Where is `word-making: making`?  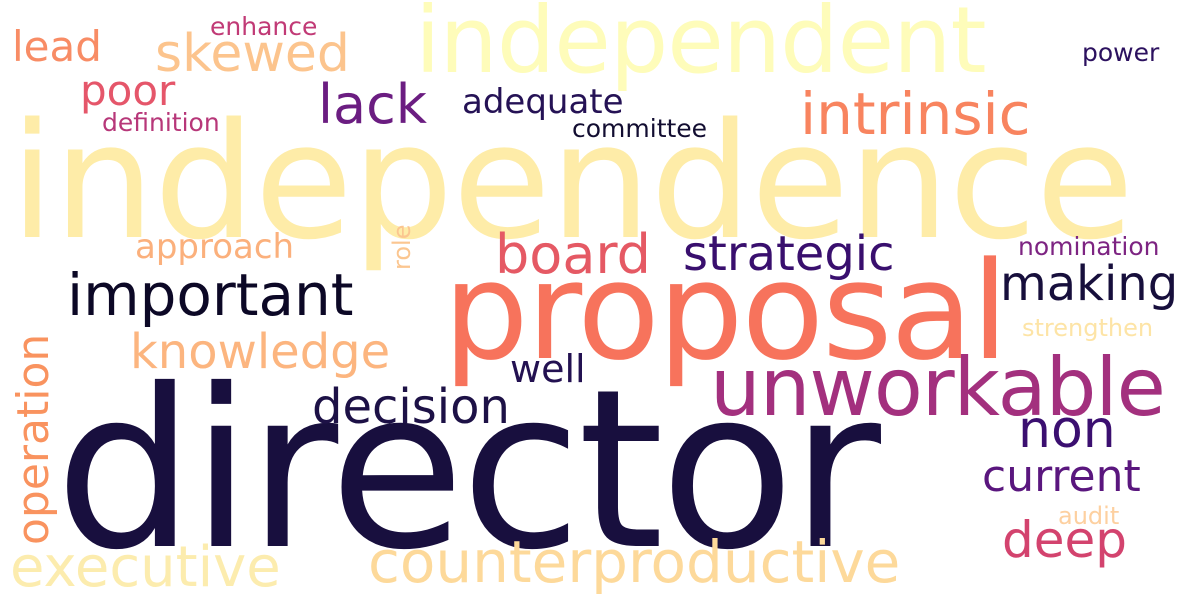
word-making: making is located at coordinates (1089, 284).